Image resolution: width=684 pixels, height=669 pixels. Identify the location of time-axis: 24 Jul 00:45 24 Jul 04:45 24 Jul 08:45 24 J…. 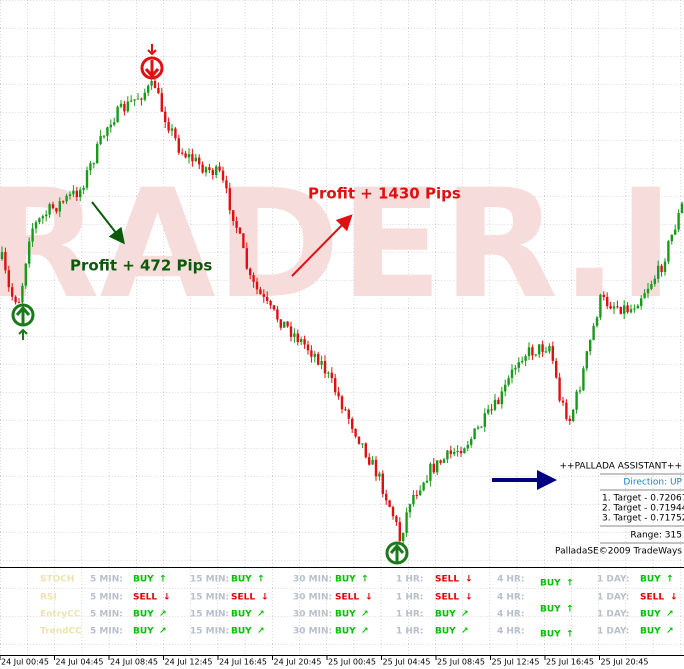
(324, 661).